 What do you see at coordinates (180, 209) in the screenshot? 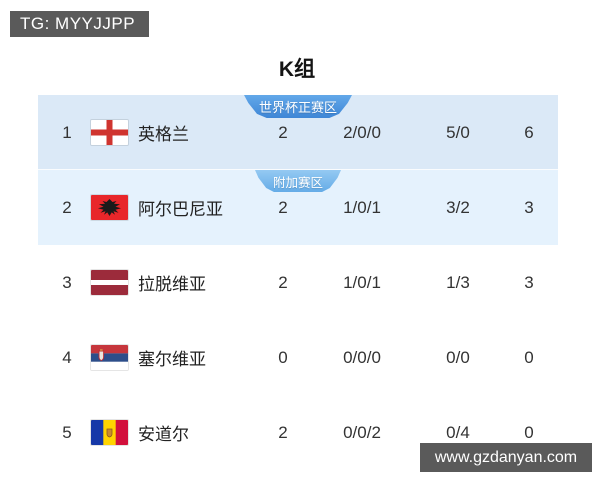
I see `team-name: 阿尔巴尼亚` at bounding box center [180, 209].